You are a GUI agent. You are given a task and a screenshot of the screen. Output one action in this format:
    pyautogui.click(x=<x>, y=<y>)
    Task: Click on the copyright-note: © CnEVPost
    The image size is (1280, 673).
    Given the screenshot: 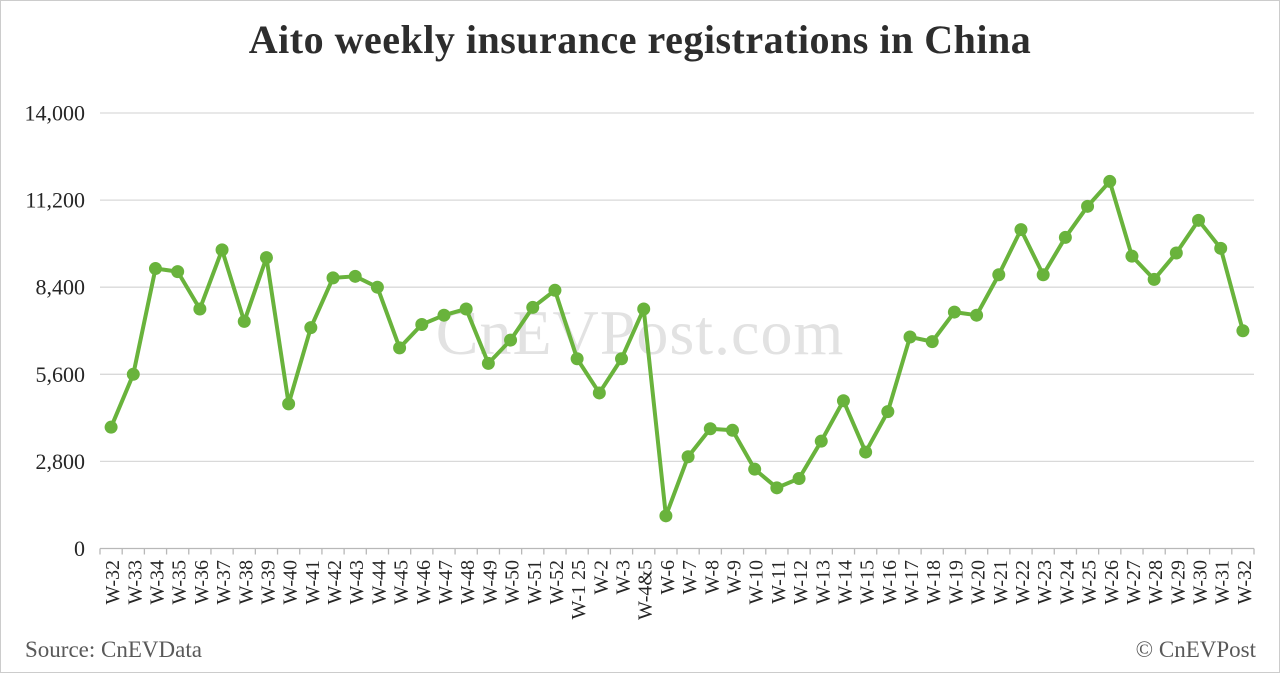 What is the action you would take?
    pyautogui.click(x=1195, y=649)
    